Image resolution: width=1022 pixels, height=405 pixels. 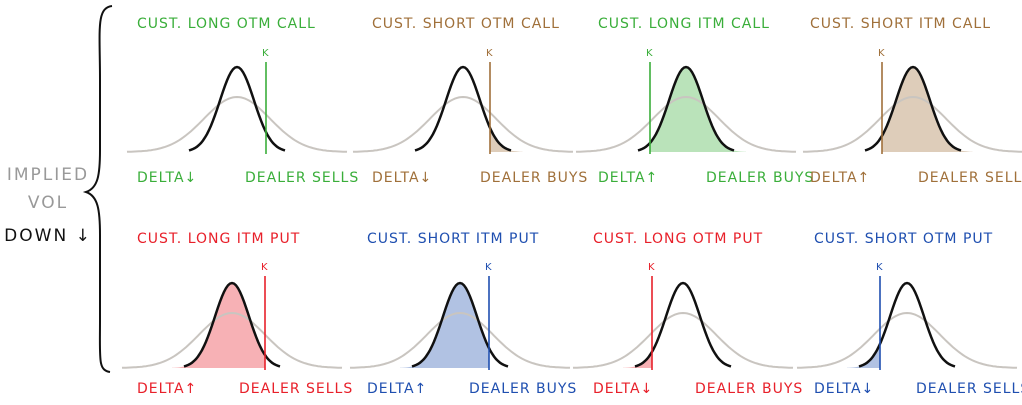 What do you see at coordinates (48, 203) in the screenshot?
I see `side-label-vol: VOL` at bounding box center [48, 203].